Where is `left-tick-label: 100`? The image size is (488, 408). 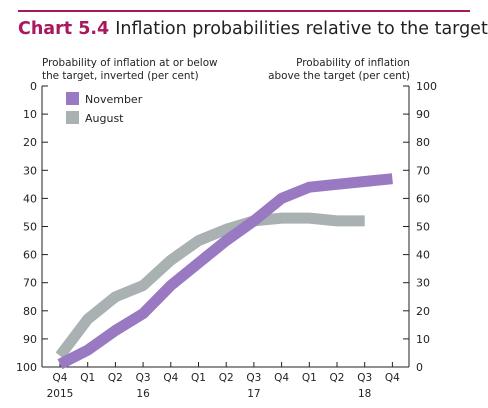 left-tick-label: 100 is located at coordinates (26, 367).